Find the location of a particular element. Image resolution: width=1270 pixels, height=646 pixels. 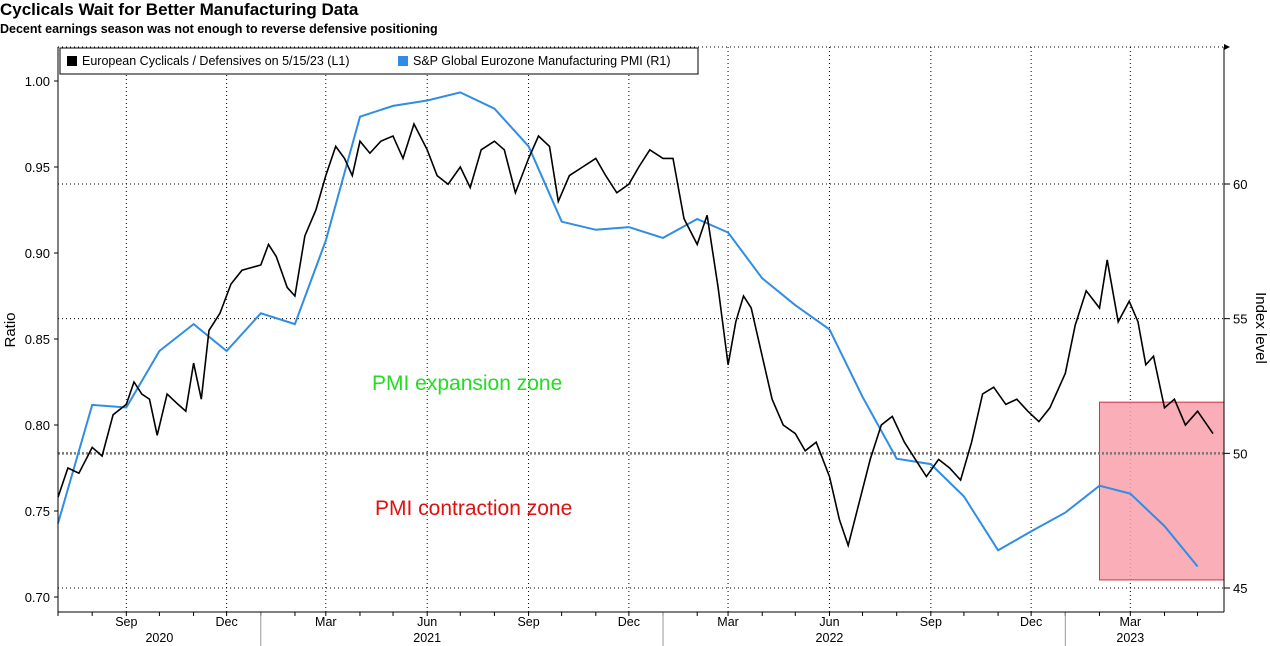

y-left-tick-label: 0.85 is located at coordinates (37, 339).